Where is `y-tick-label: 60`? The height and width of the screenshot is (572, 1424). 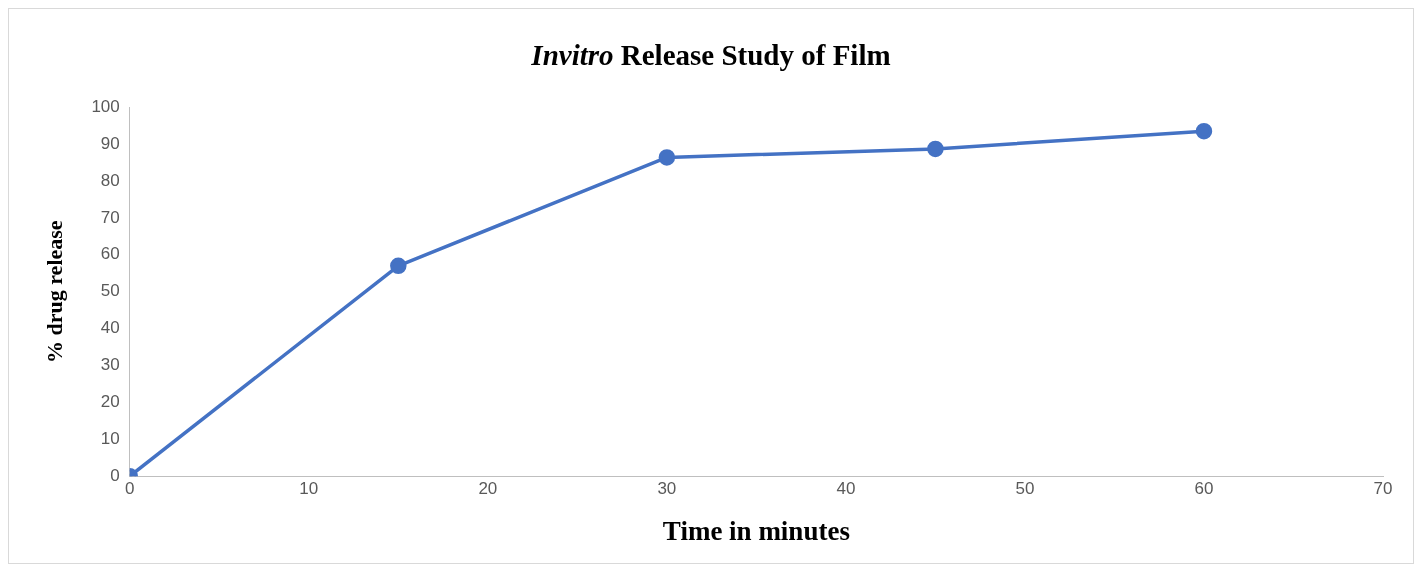
y-tick-label: 60 is located at coordinates (110, 254).